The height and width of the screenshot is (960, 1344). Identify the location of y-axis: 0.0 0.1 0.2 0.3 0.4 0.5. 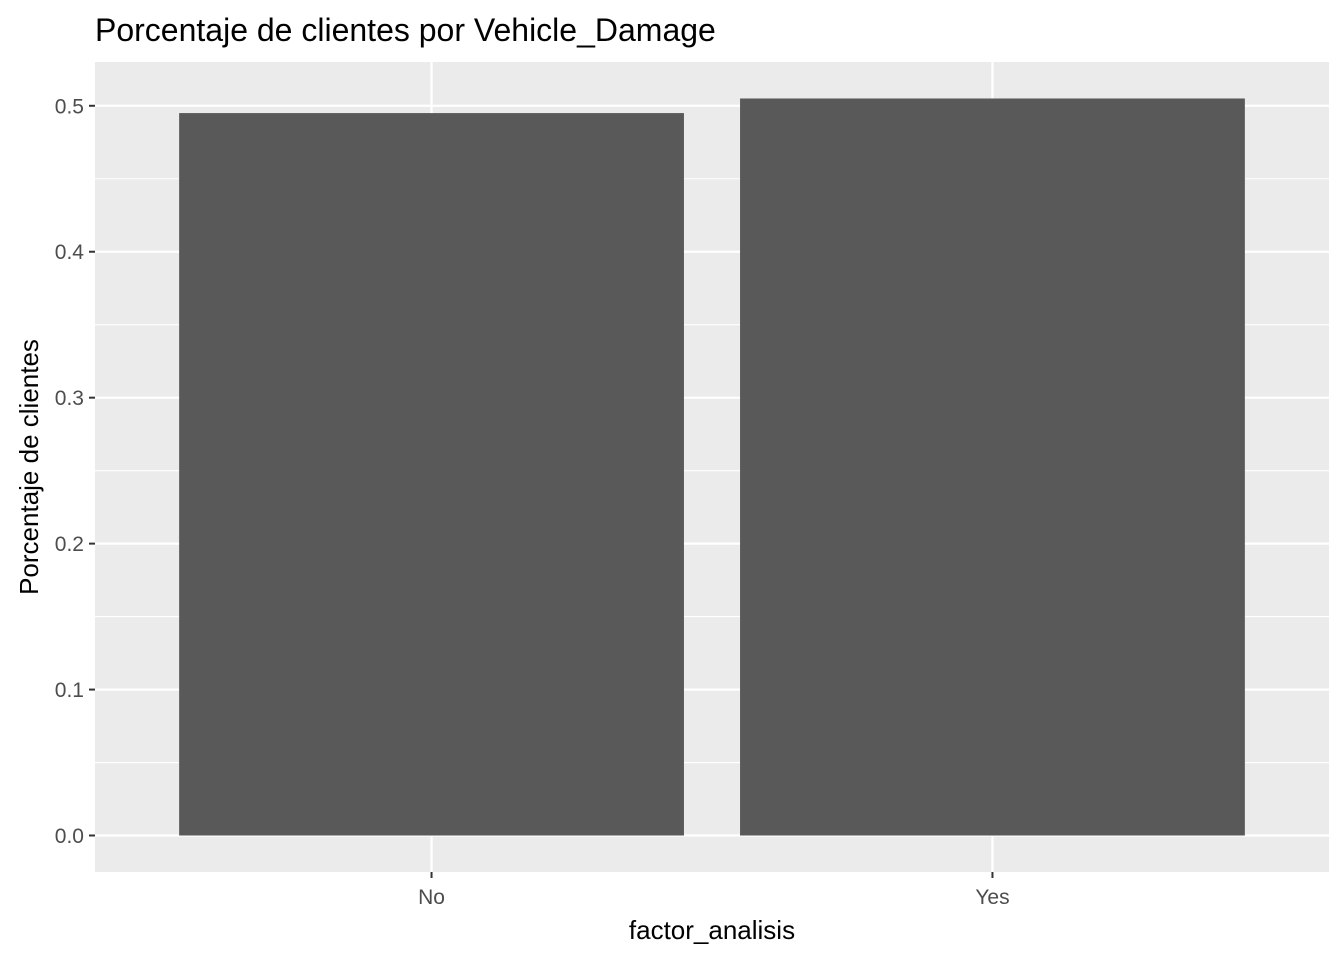
(75, 471).